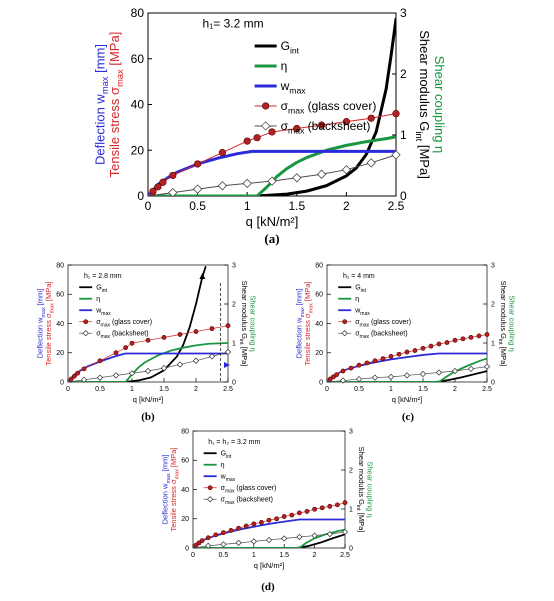 The height and width of the screenshot is (601, 554). Describe the element at coordinates (269, 565) in the screenshot. I see `x-axis-label: q [kN/m²]` at that location.